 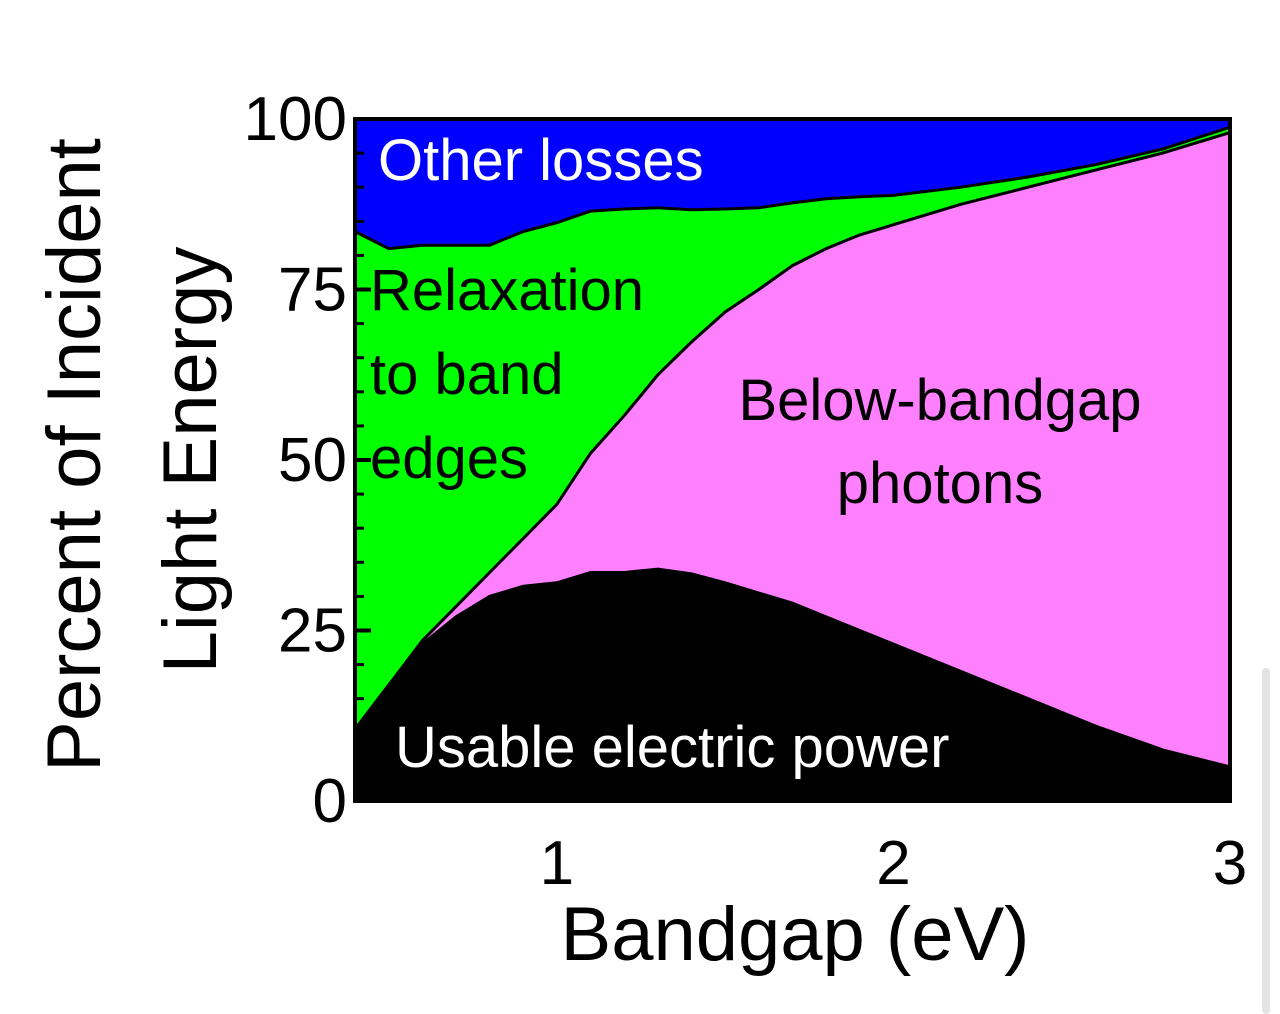 I want to click on annotation-below-bandgap-line-2: photons, so click(x=940, y=483).